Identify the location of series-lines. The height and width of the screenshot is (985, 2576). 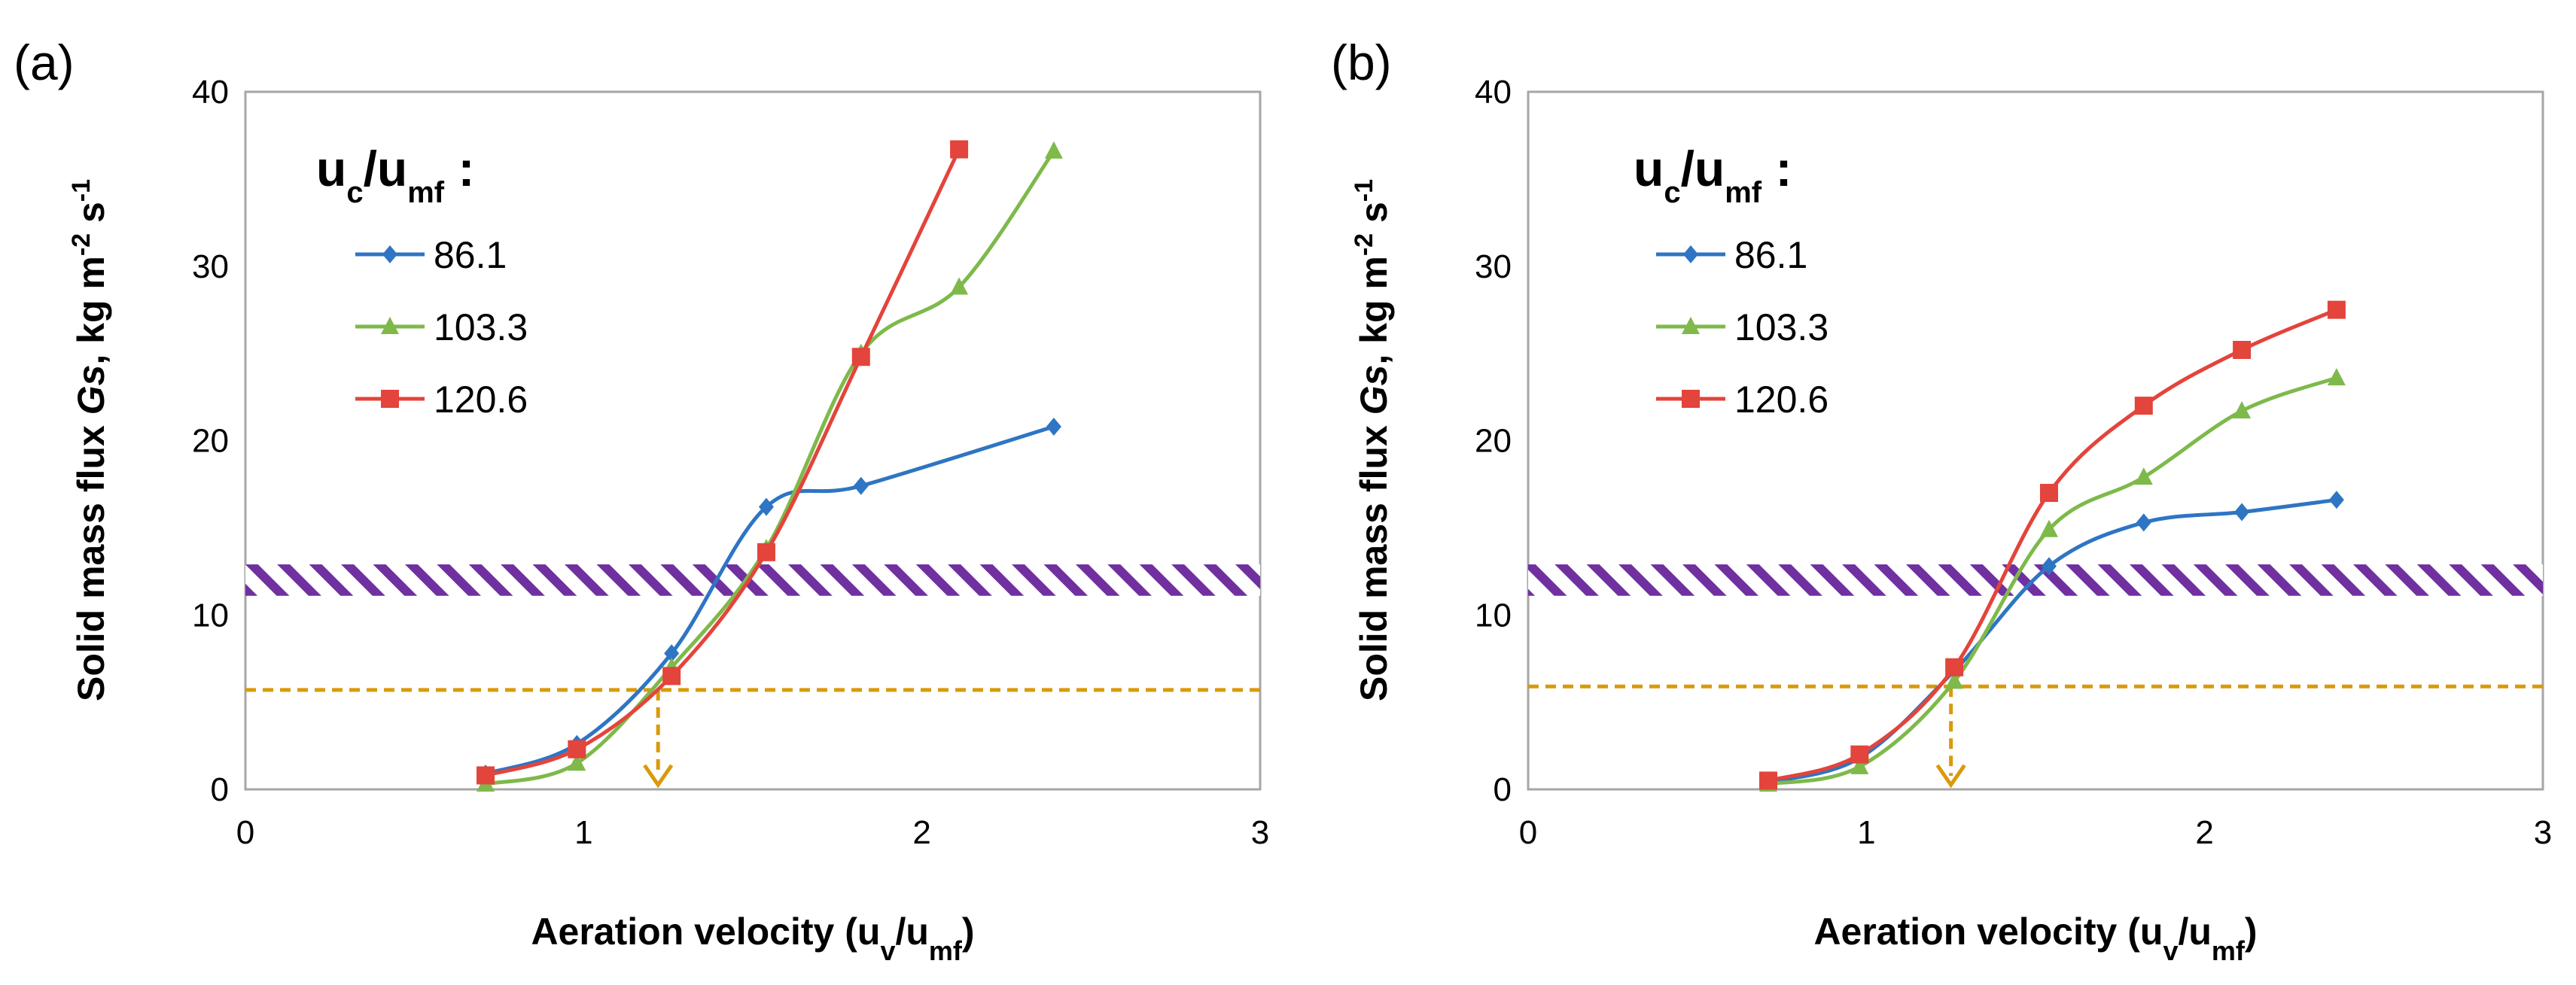
(2052, 546).